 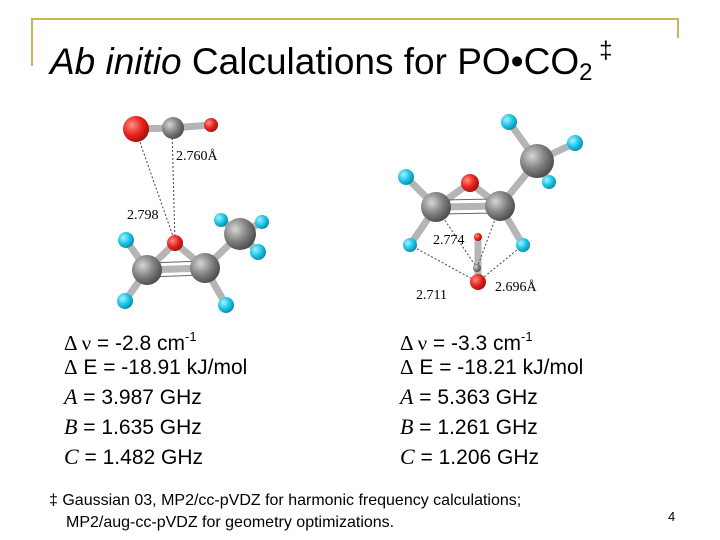 What do you see at coordinates (355, 19) in the screenshot?
I see `title-frame-top` at bounding box center [355, 19].